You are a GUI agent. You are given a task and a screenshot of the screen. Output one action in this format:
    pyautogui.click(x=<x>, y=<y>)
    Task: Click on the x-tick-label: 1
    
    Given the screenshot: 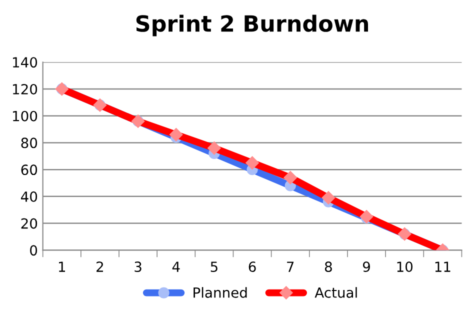 What is the action you would take?
    pyautogui.click(x=62, y=267)
    